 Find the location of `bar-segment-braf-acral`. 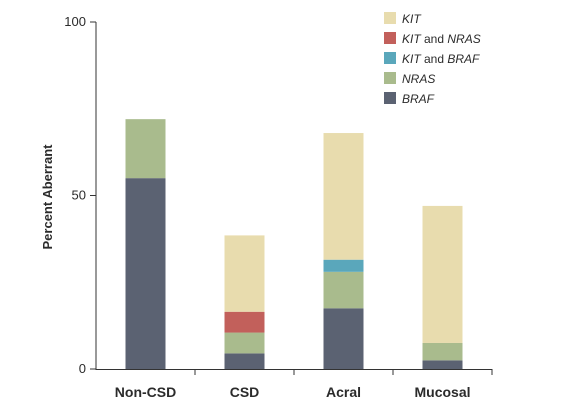

bar-segment-braf-acral is located at coordinates (343, 338).